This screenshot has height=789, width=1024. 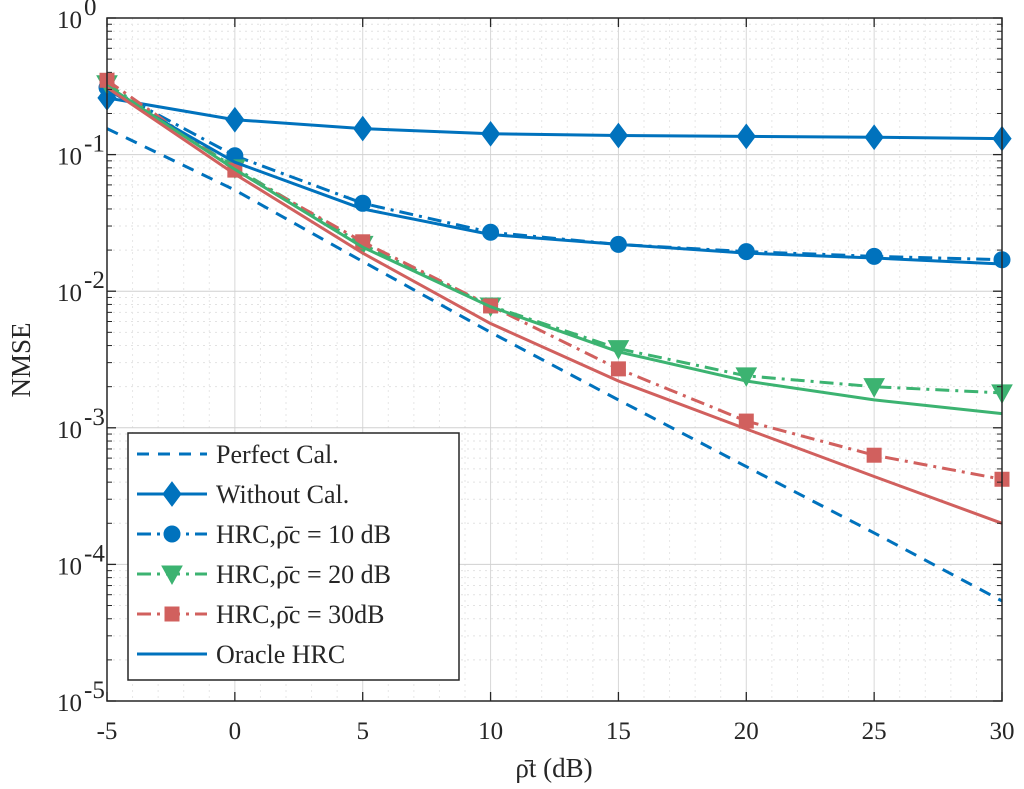 I want to click on y-tick-exponent: -1, so click(x=94, y=144).